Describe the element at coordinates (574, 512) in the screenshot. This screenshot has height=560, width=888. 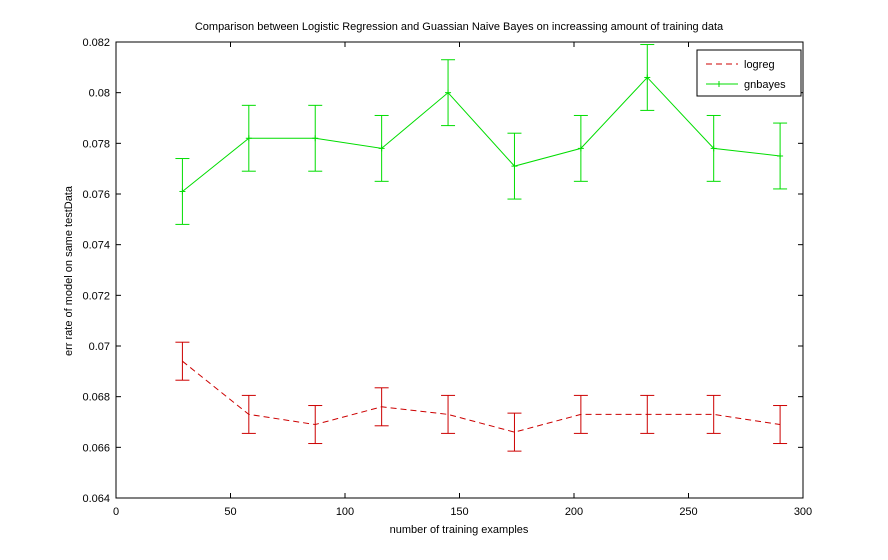
I see `x-tick-label: 200` at that location.